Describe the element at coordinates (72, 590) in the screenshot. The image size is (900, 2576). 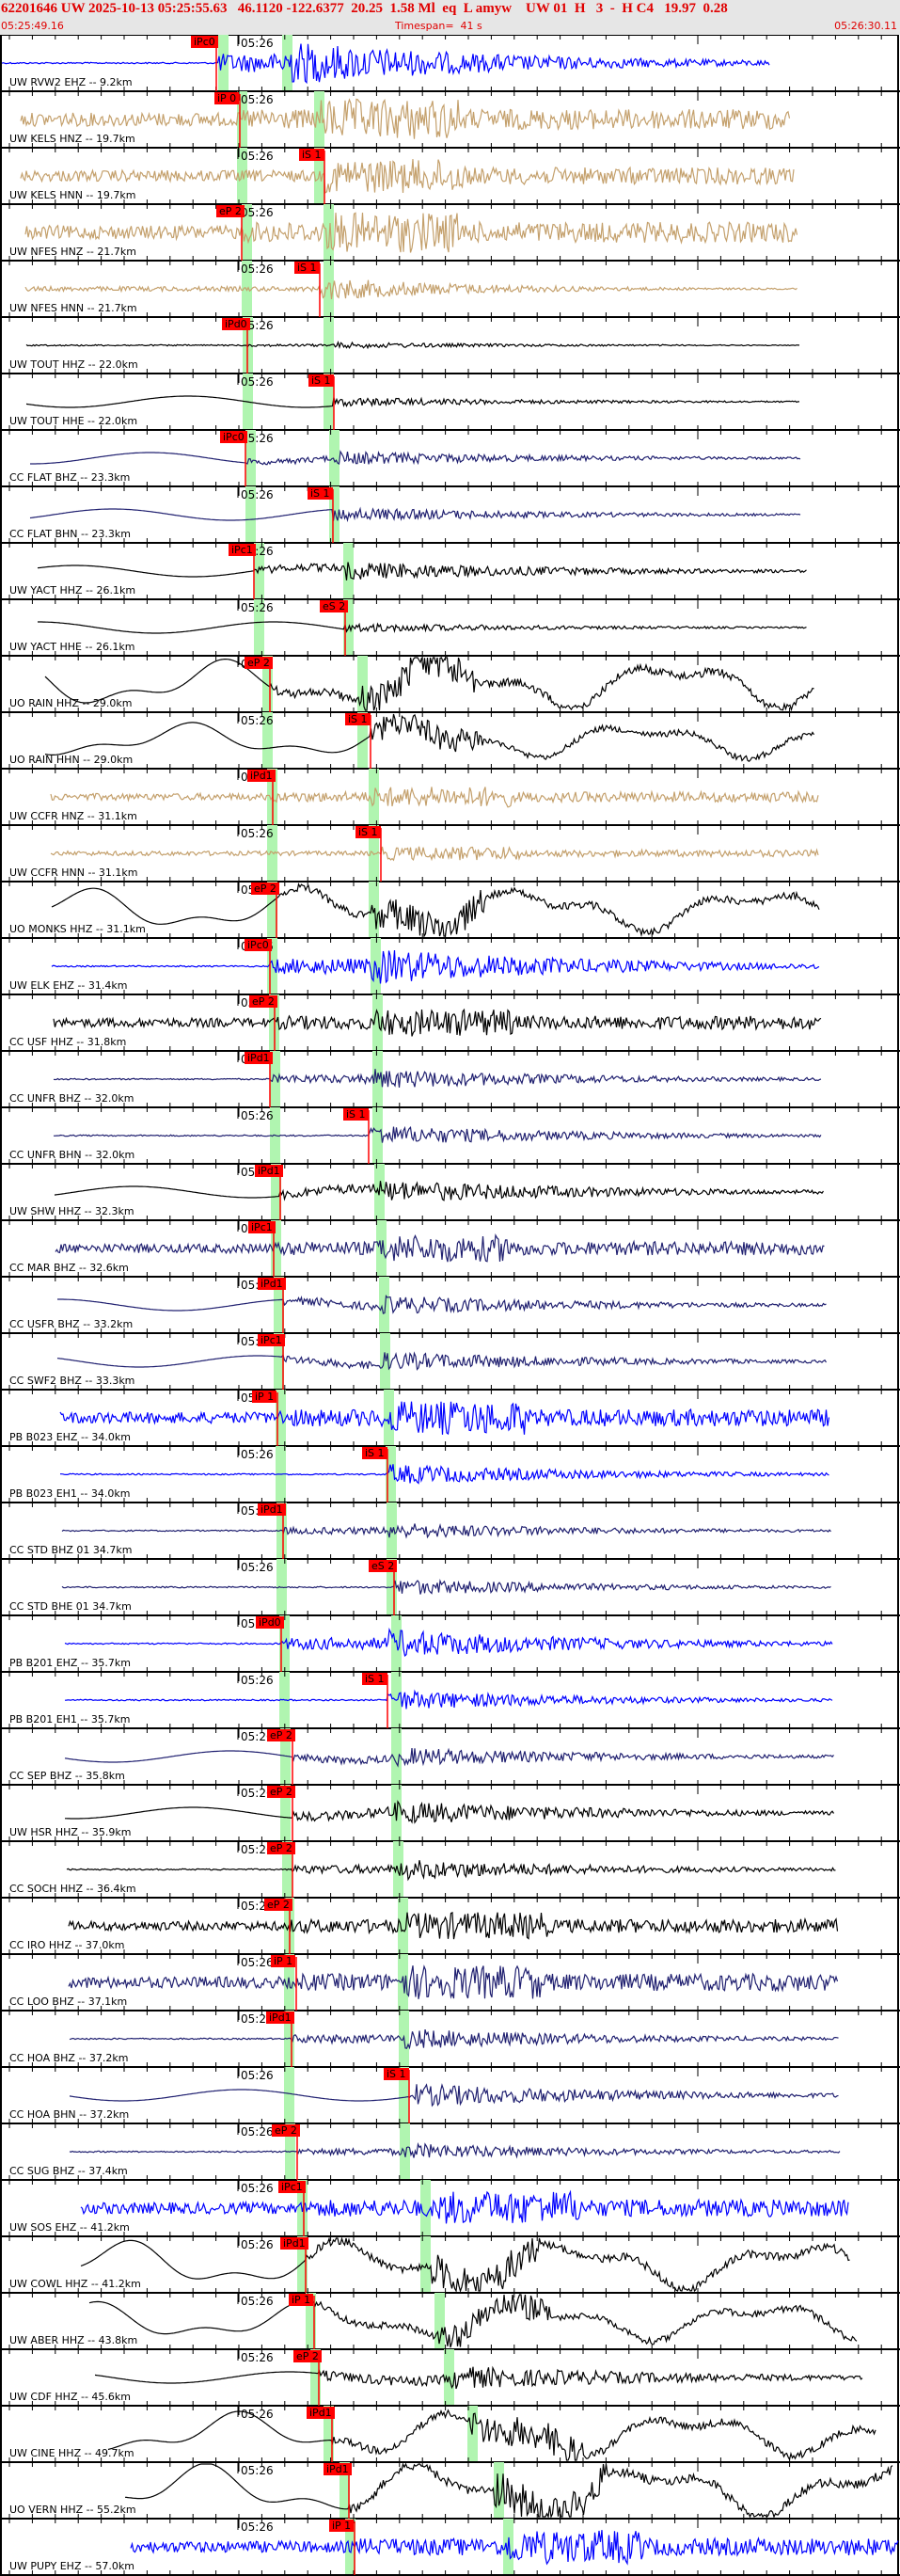
I see `trace-label: UW YACT HHZ -- 26.1km` at that location.